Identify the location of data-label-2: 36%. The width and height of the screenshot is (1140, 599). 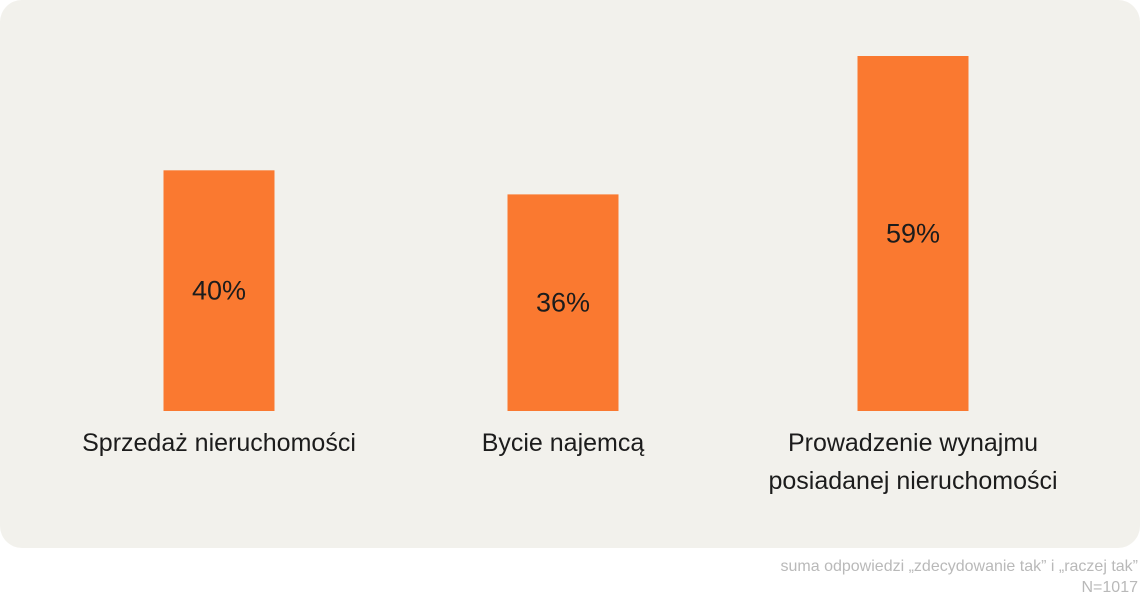
(563, 303).